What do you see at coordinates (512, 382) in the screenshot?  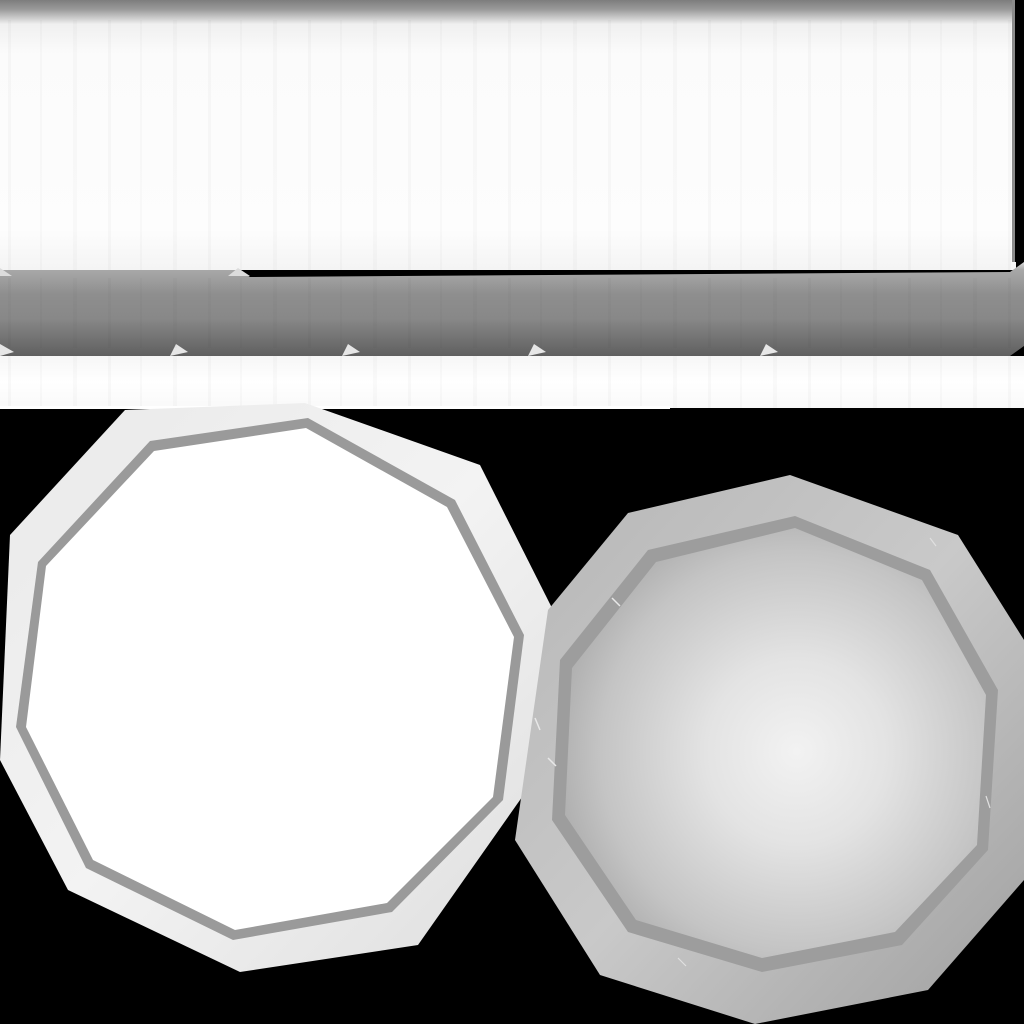 I see `lower-strip` at bounding box center [512, 382].